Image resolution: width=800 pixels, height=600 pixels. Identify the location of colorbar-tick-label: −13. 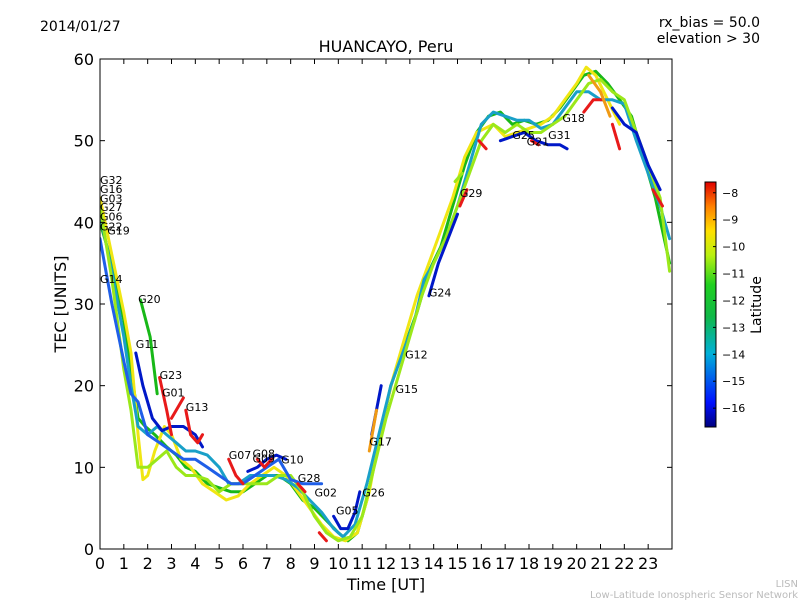
(733, 327).